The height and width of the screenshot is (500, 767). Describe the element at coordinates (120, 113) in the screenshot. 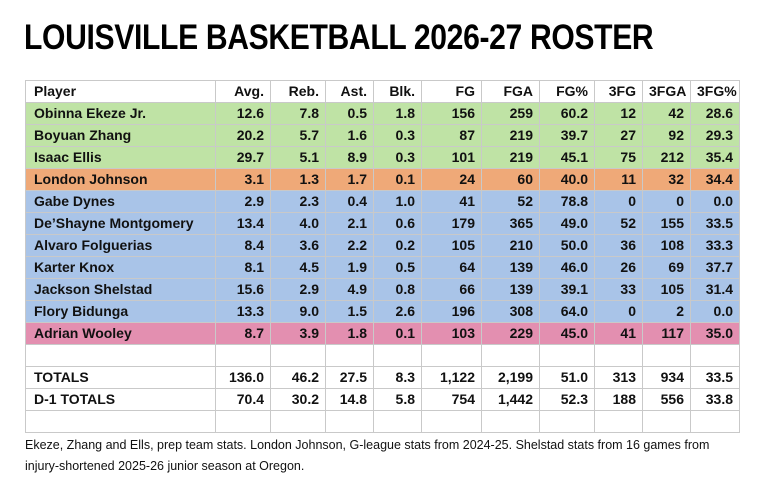

I see `player-name-cell: Obinna Ekeze Jr.` at that location.